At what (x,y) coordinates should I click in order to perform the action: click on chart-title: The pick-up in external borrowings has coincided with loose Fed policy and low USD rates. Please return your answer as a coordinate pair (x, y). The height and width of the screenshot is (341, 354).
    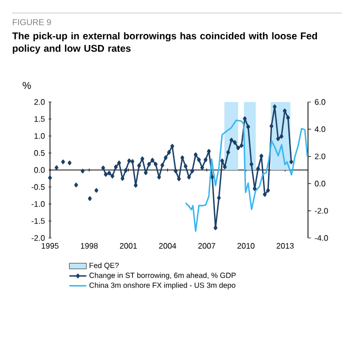
    Looking at the image, I should click on (164, 43).